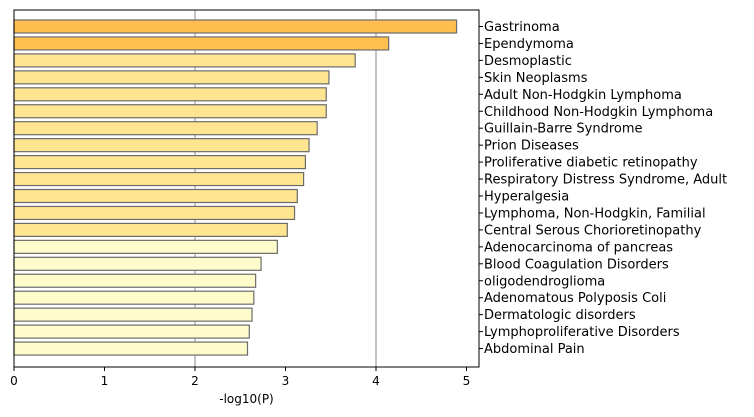 The height and width of the screenshot is (417, 754). Describe the element at coordinates (14, 381) in the screenshot. I see `x-tick-label: 0` at that location.